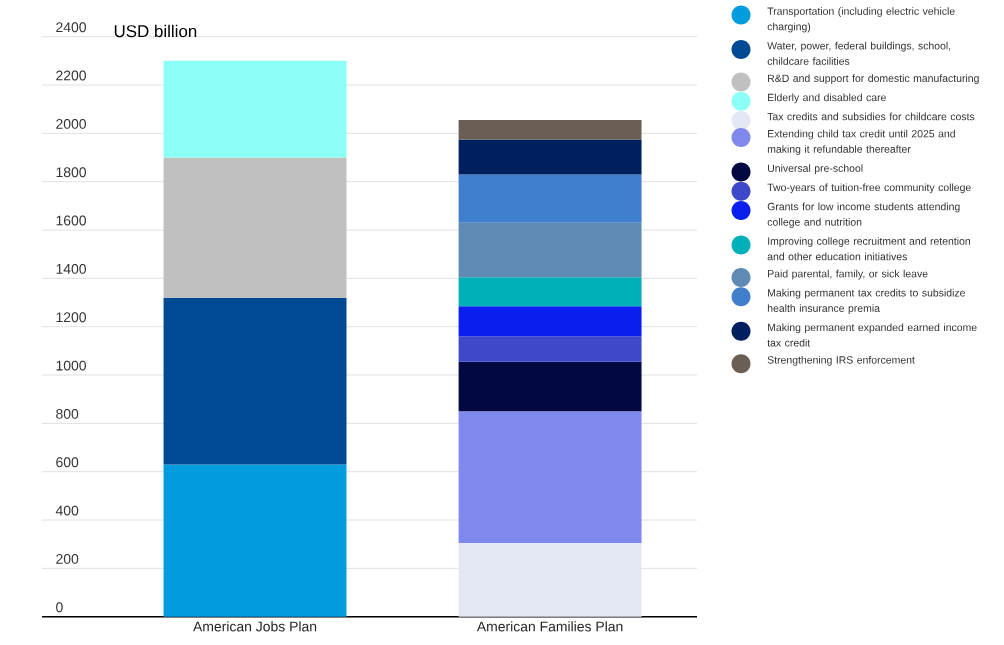 Image resolution: width=1004 pixels, height=645 pixels. I want to click on y-tick-label: 1400, so click(71, 268).